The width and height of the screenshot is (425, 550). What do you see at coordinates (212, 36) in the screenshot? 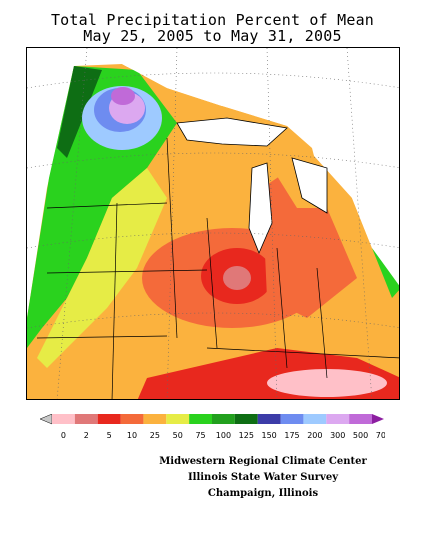
I see `map-title-line2: May 25, 2005 to May 31, 2005` at bounding box center [212, 36].